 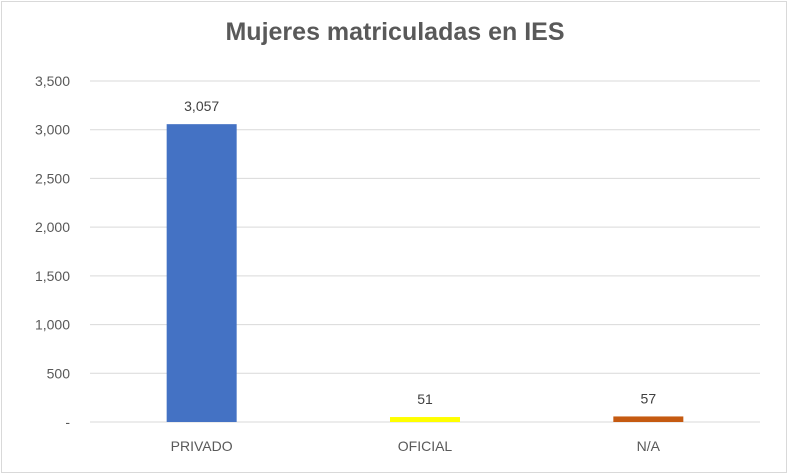 I want to click on y-tick-label: 3,000, so click(x=52, y=130).